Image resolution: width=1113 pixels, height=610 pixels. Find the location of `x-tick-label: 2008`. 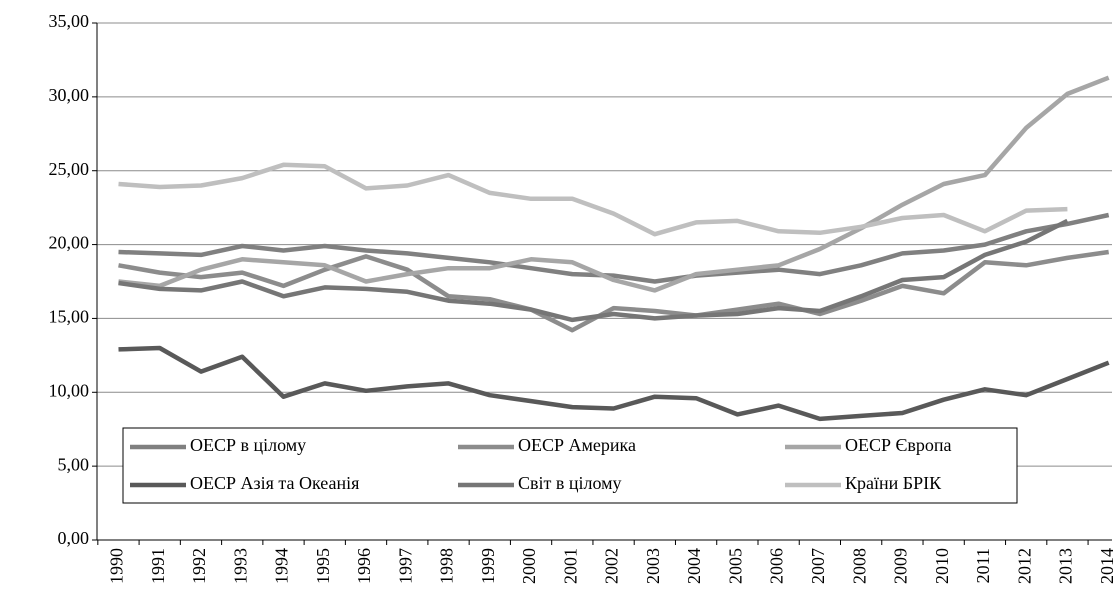

x-tick-label: 2008 is located at coordinates (859, 566).